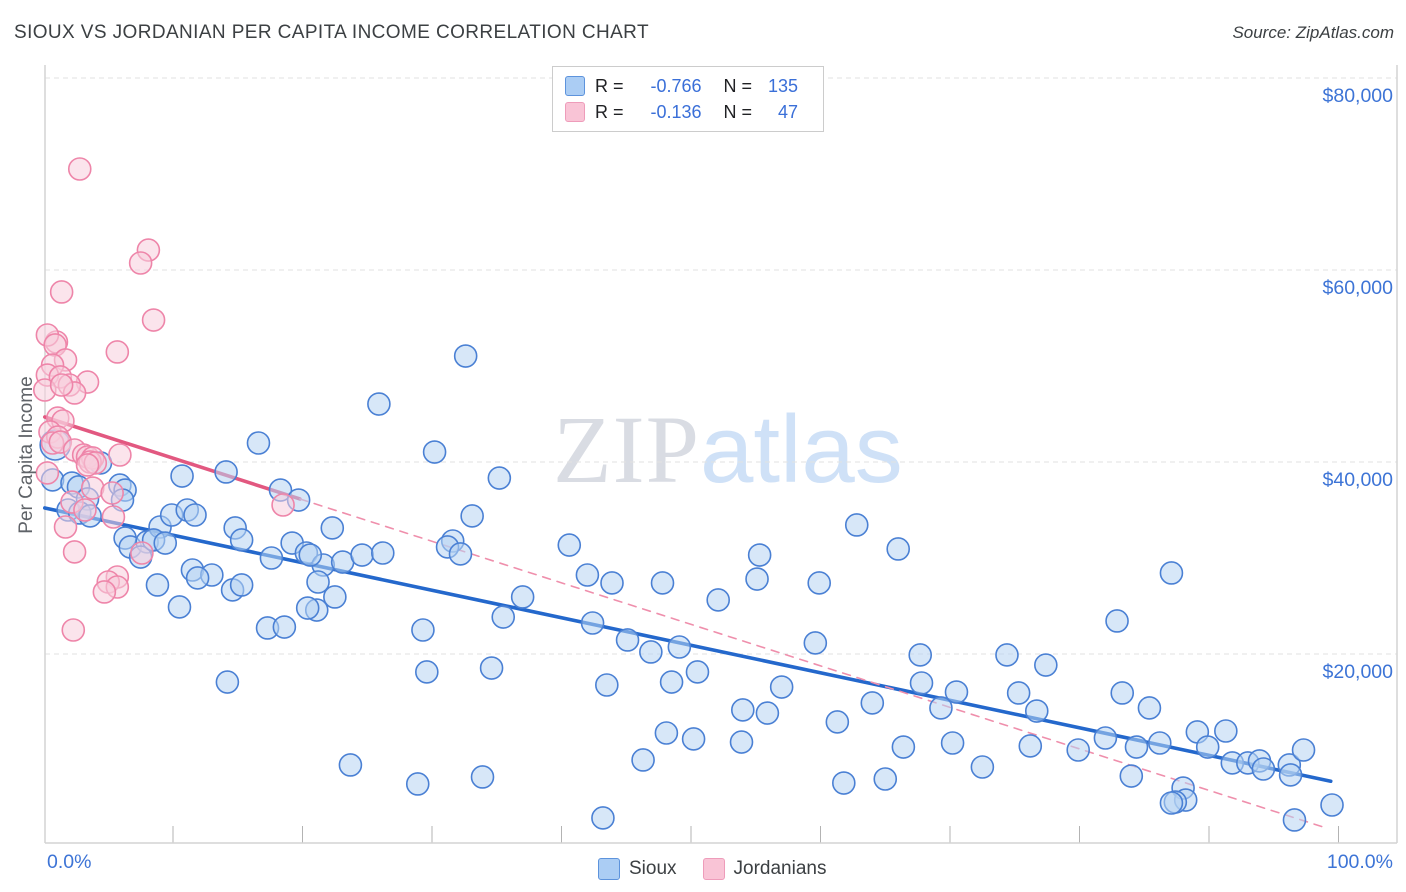  What do you see at coordinates (713, 869) in the screenshot?
I see `jordanians-legend-swatch-icon` at bounding box center [713, 869].